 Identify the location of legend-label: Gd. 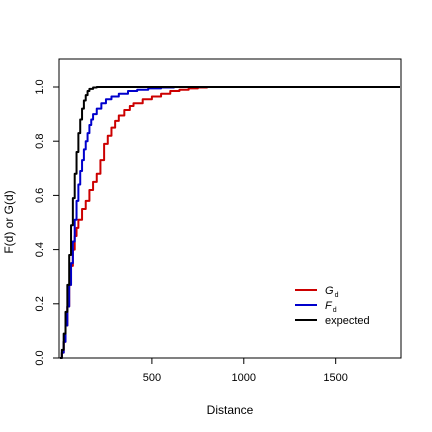
(332, 292).